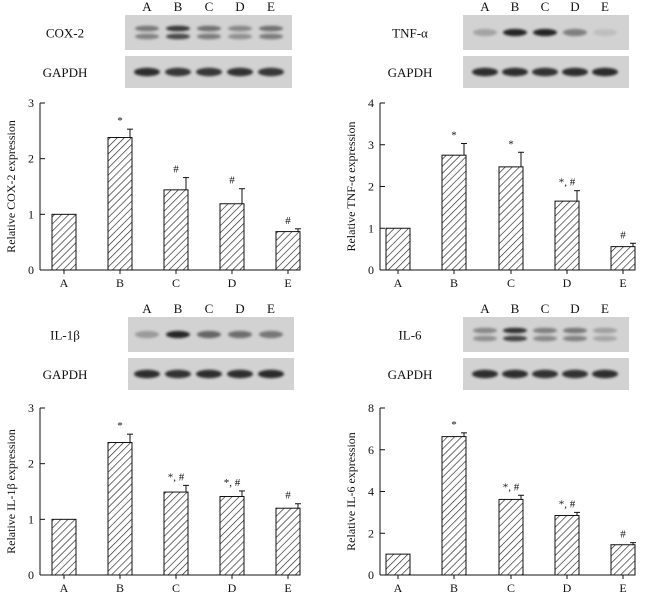 This screenshot has height=603, width=654. I want to click on y-tick-label: 4, so click(371, 103).